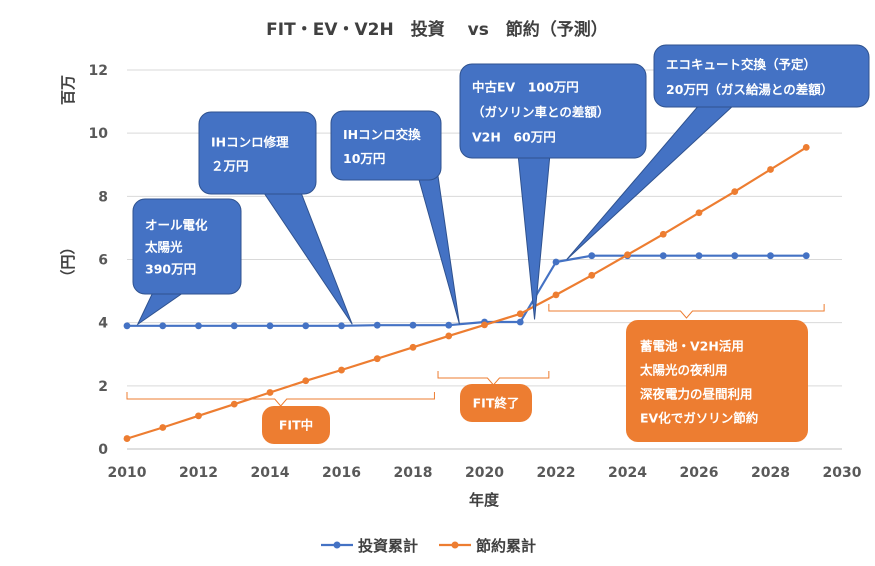 This screenshot has width=875, height=566. Describe the element at coordinates (98, 71) in the screenshot. I see `y-tick-label: 12` at that location.